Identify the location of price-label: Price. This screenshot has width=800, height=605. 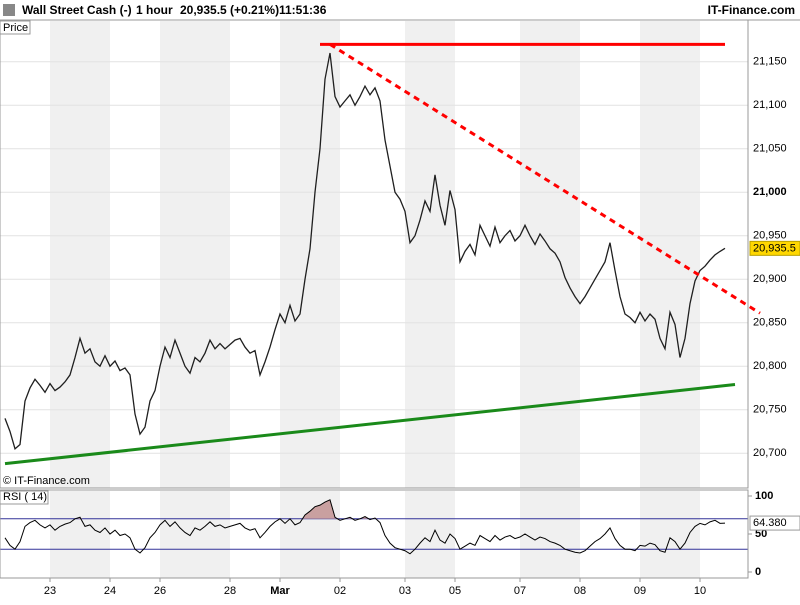
(15, 28).